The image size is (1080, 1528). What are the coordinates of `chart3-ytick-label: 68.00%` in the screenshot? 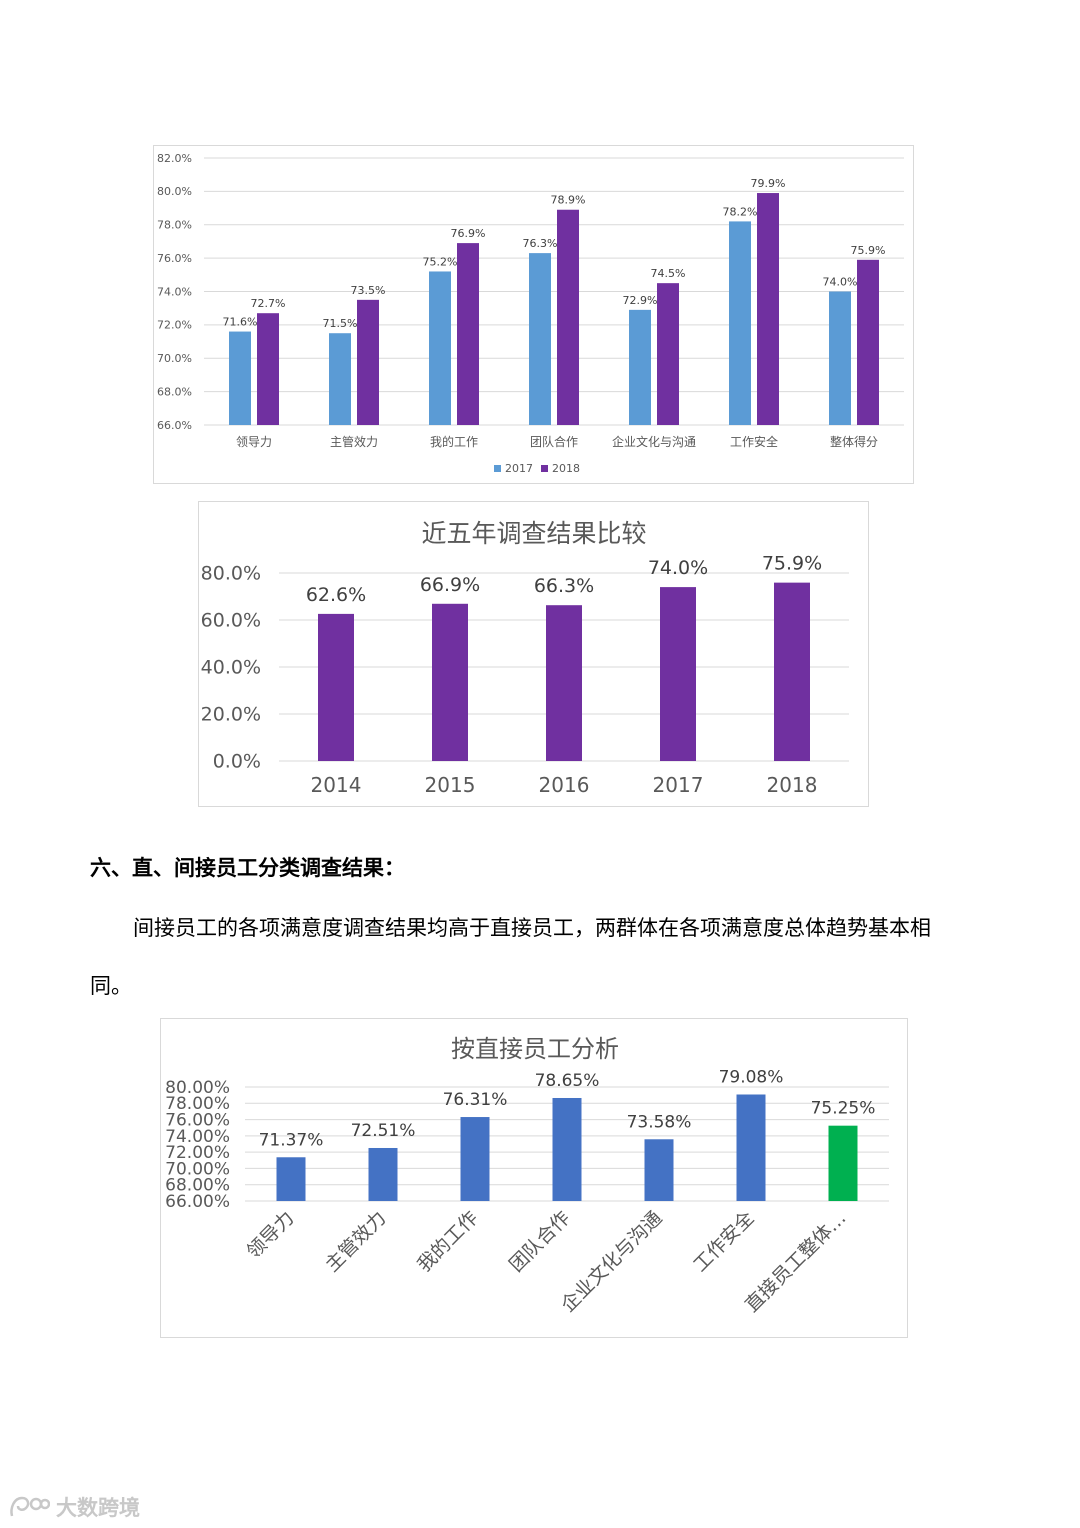 It's located at (197, 1186).